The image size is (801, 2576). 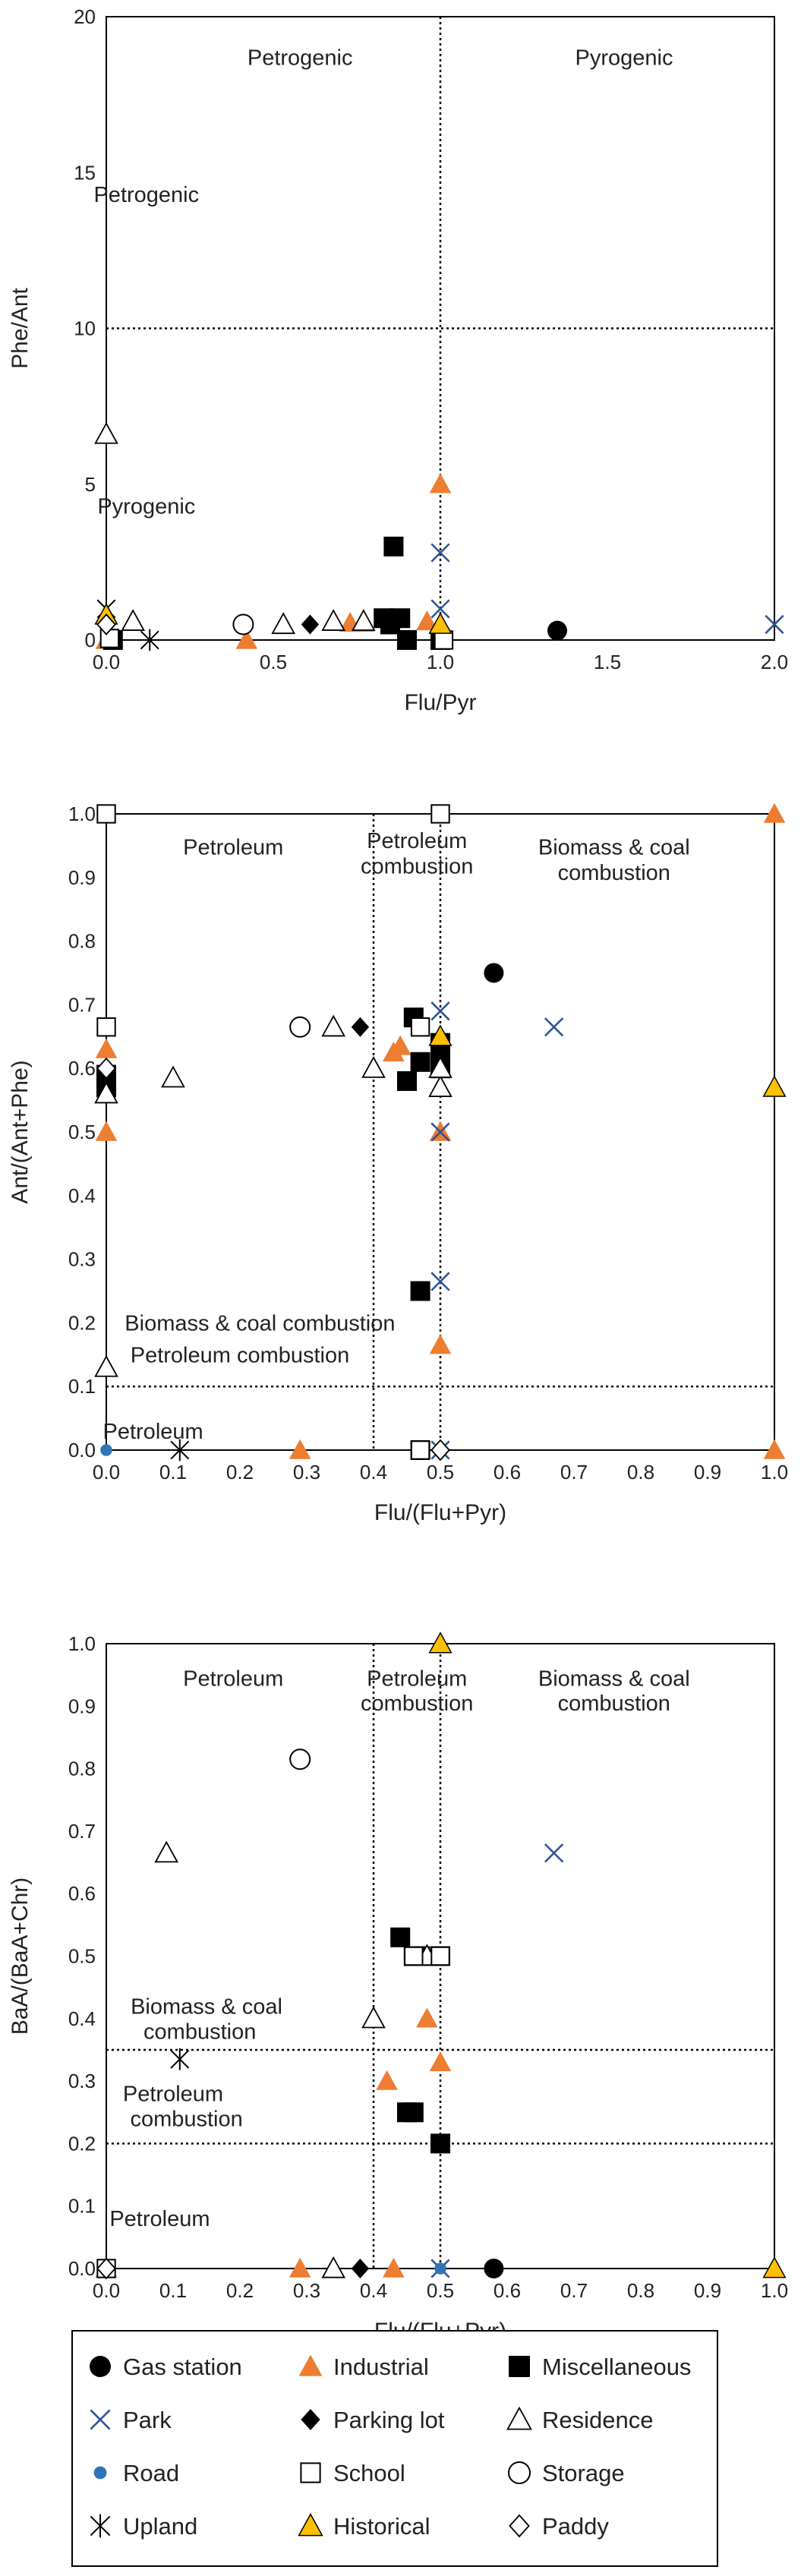 I want to click on y-tick-label: 0.2, so click(x=82, y=2143).